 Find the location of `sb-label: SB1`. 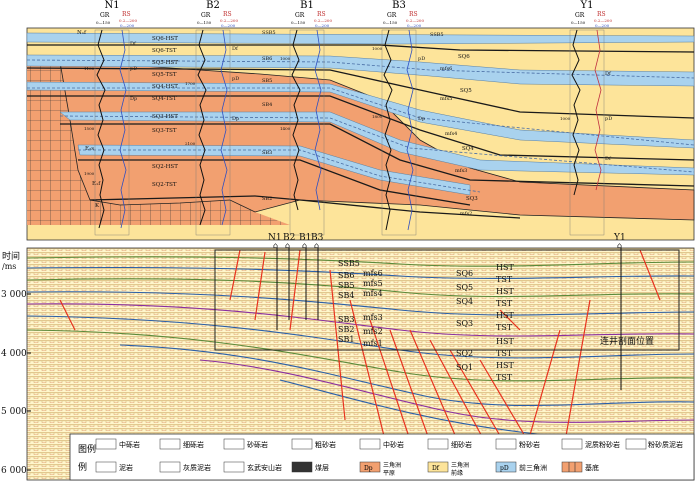

sb-label: SB1 is located at coordinates (346, 339).